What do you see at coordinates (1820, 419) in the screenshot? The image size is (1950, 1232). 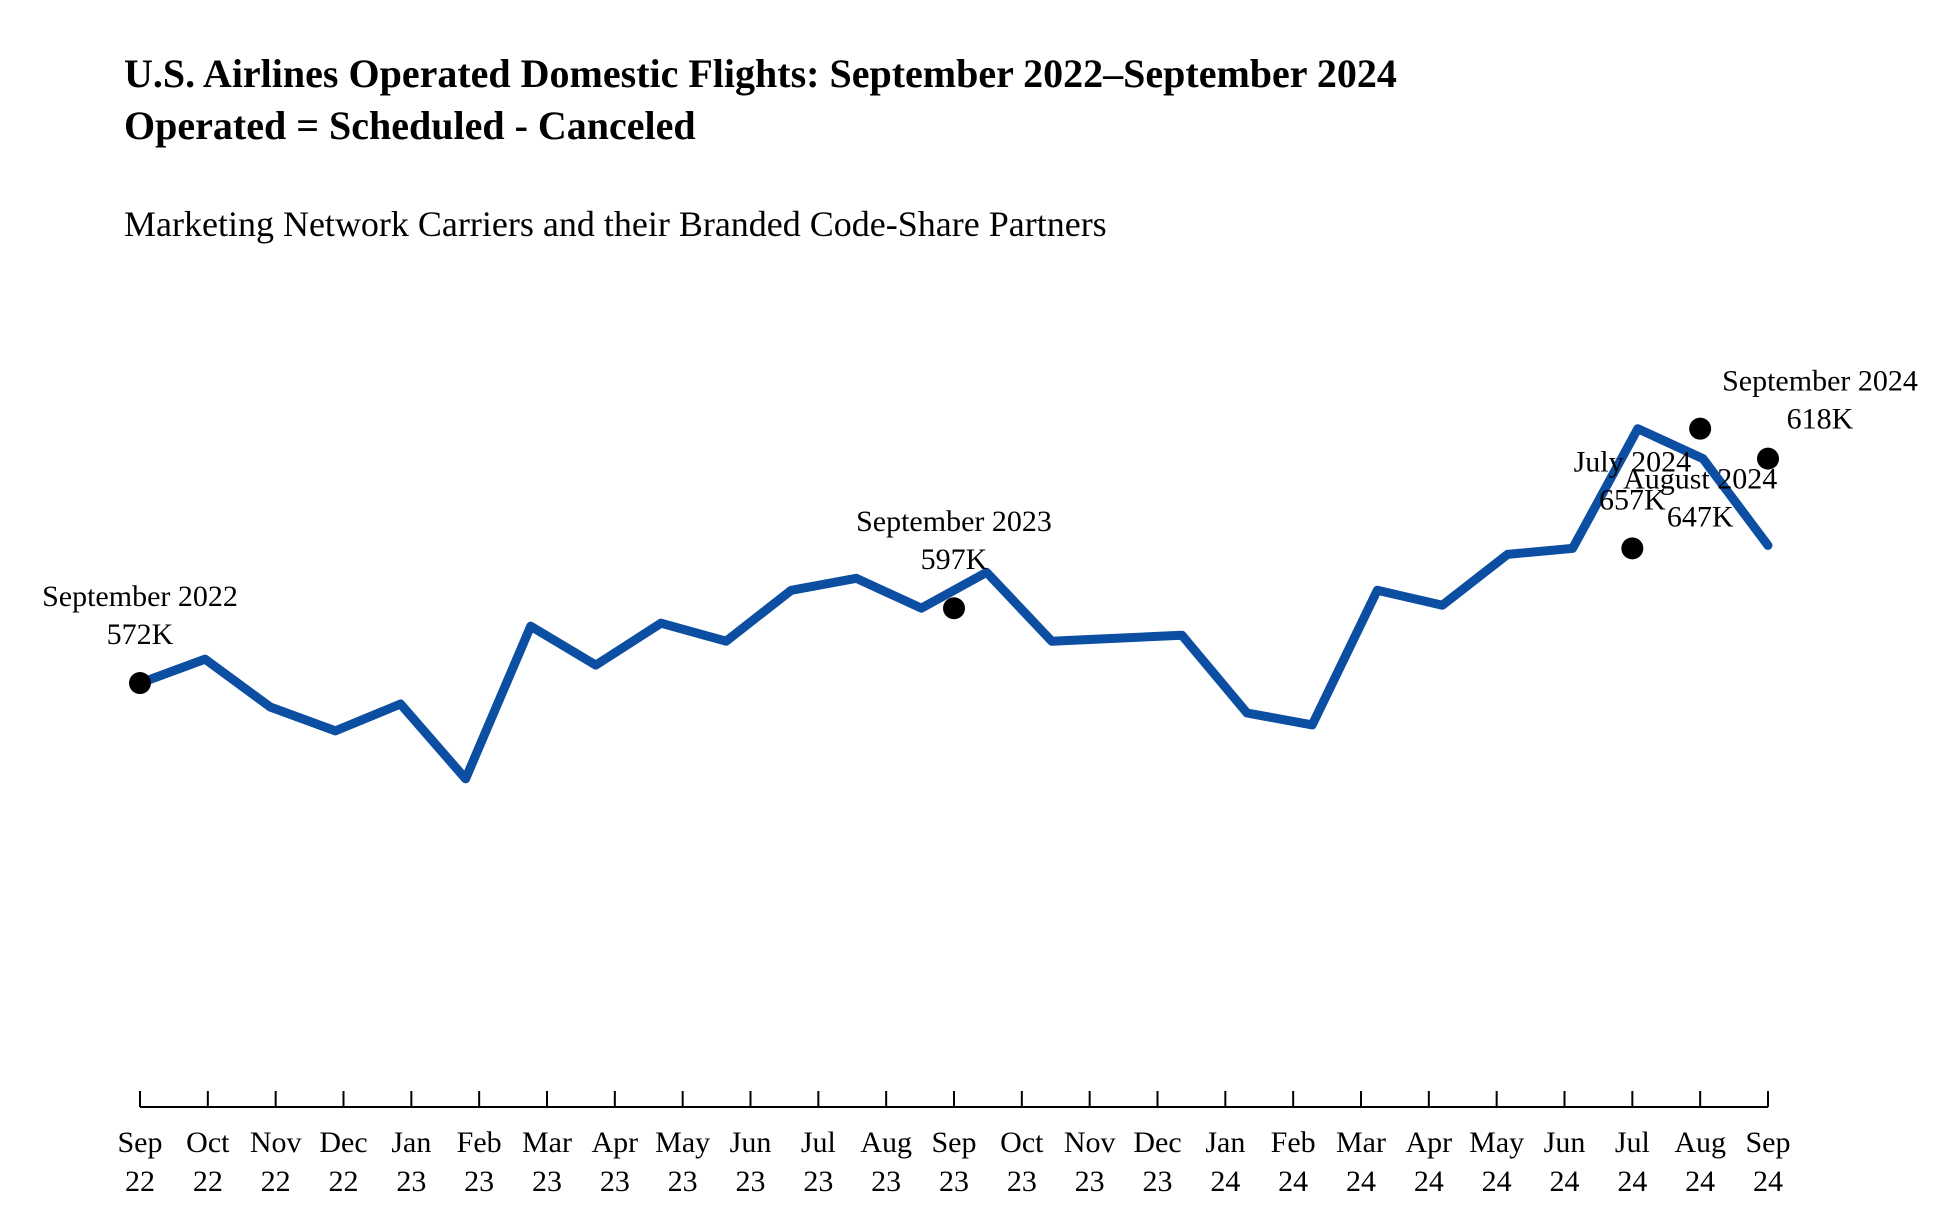 I see `annotation-value: 618K` at bounding box center [1820, 419].